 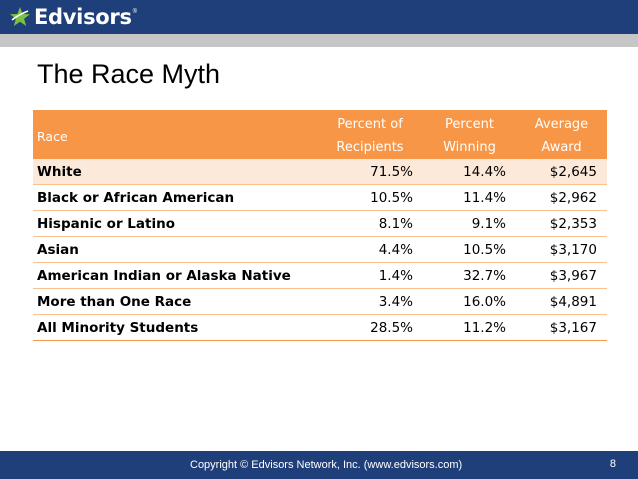 I want to click on table-row: All Minority Students 28.5% 11.2% $3,167, so click(x=320, y=327).